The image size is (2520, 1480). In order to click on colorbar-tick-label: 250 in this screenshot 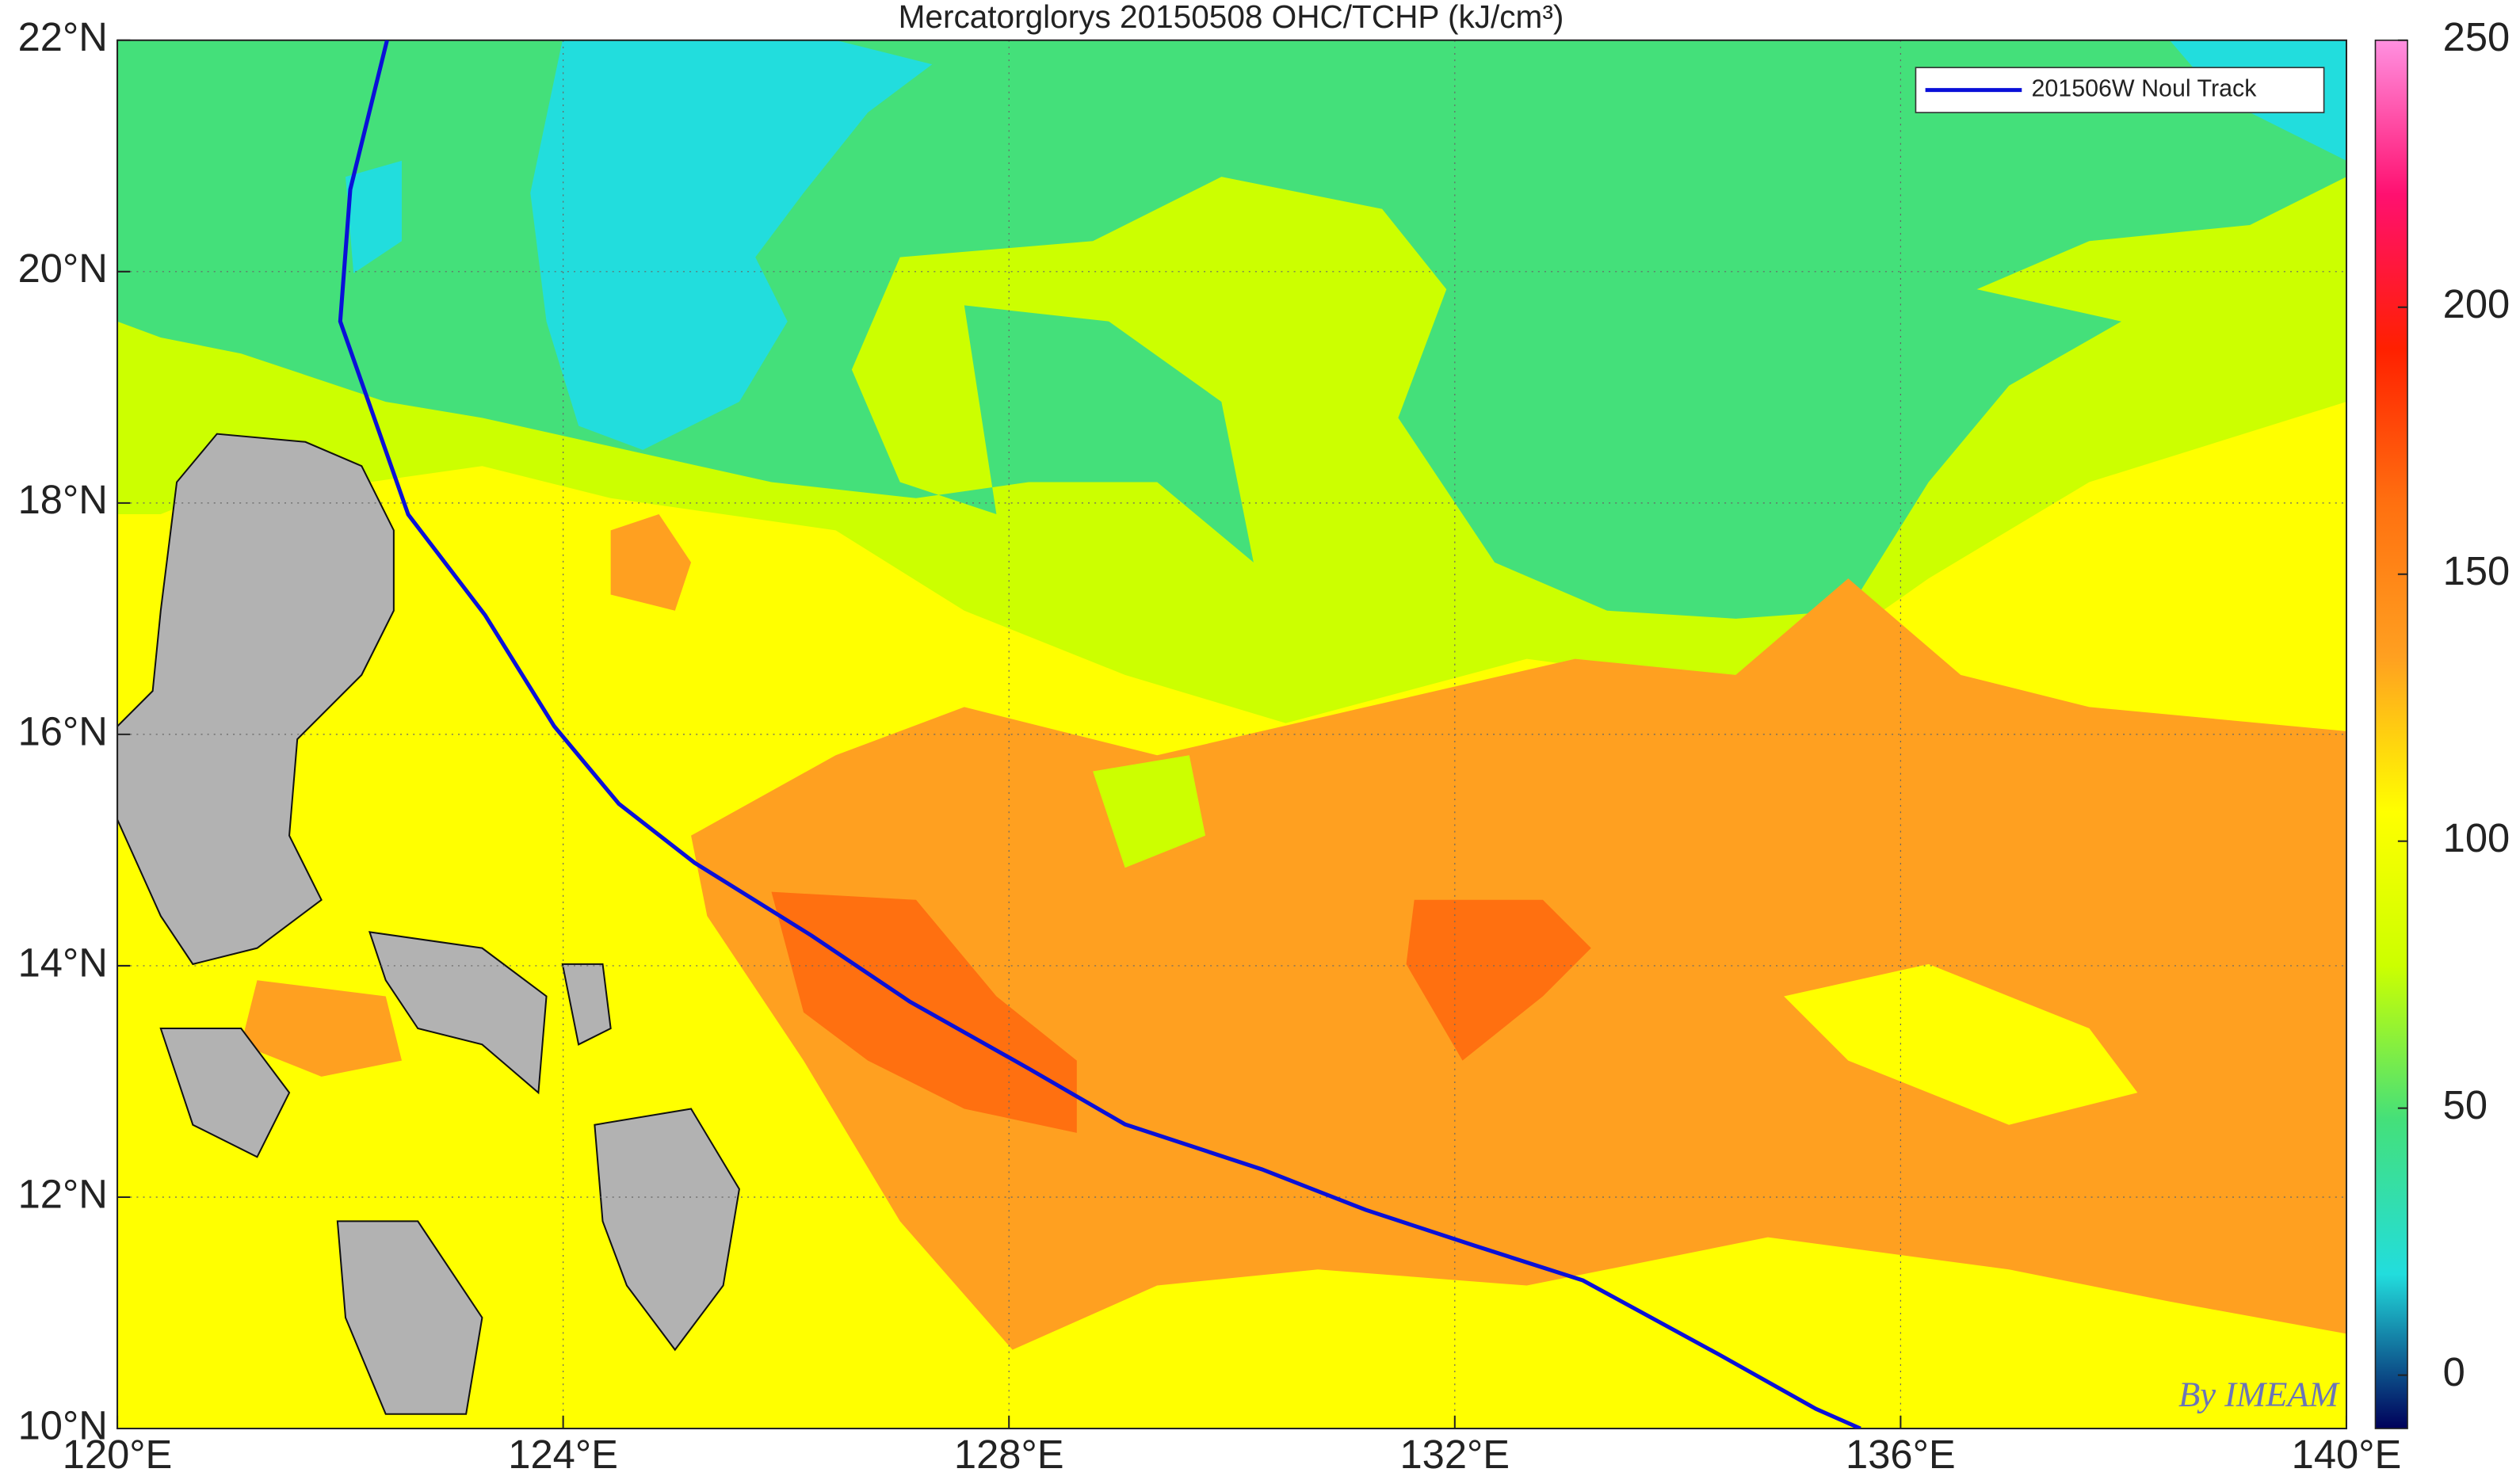, I will do `click(2476, 36)`.